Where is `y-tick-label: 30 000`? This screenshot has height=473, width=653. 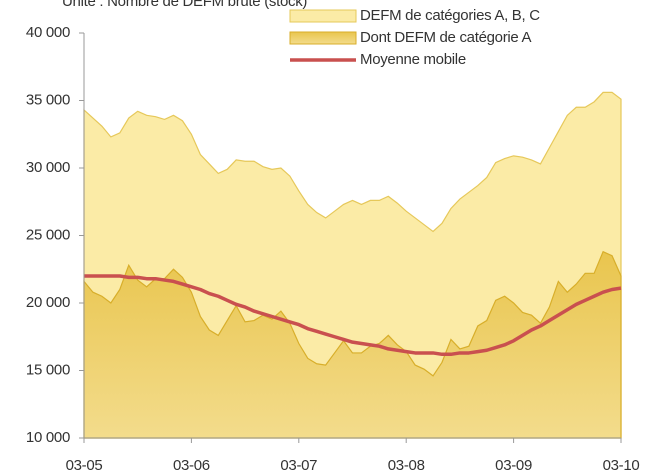
y-tick-label: 30 000 is located at coordinates (48, 167).